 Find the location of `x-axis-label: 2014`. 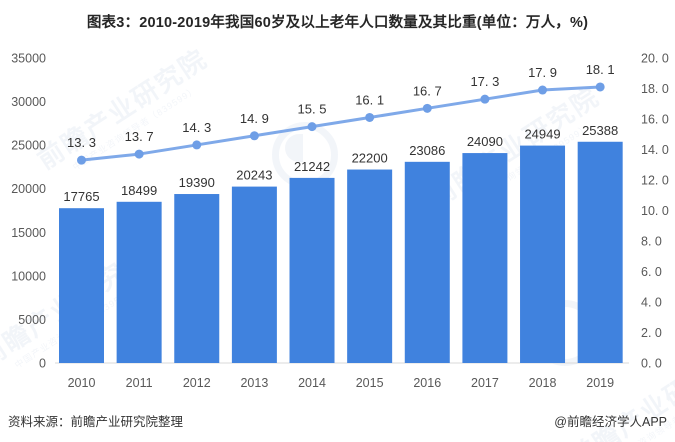

x-axis-label: 2014 is located at coordinates (312, 383).